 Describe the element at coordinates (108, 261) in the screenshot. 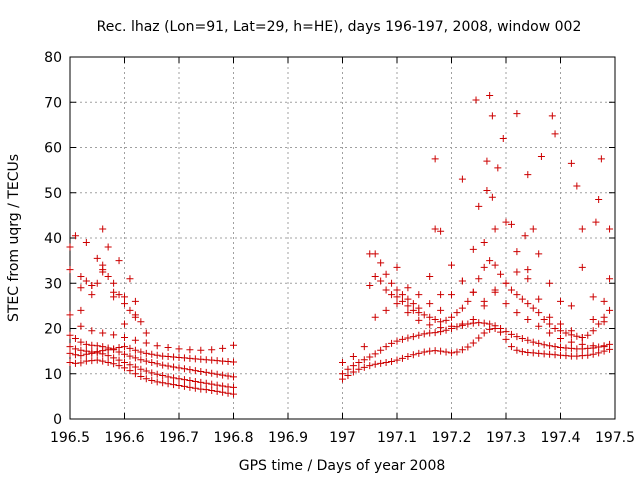

I see `series-t7` at that location.